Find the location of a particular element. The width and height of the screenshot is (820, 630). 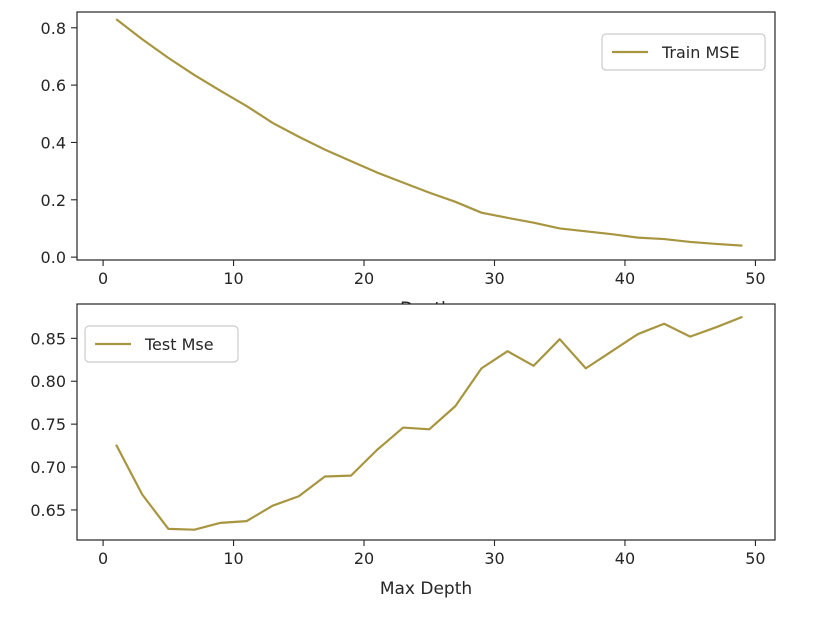

y-tick-label: 0.80 is located at coordinates (48, 381).